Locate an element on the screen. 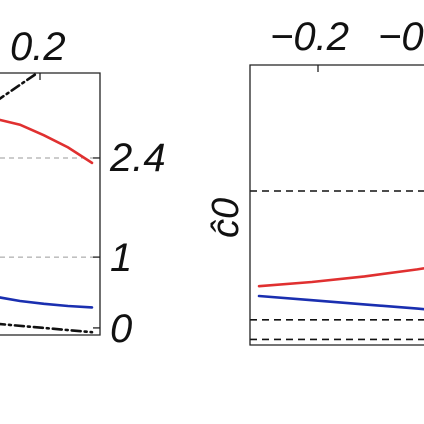 The width and height of the screenshot is (424, 424). right-y-axis-label: ĉ0 is located at coordinates (226, 218).